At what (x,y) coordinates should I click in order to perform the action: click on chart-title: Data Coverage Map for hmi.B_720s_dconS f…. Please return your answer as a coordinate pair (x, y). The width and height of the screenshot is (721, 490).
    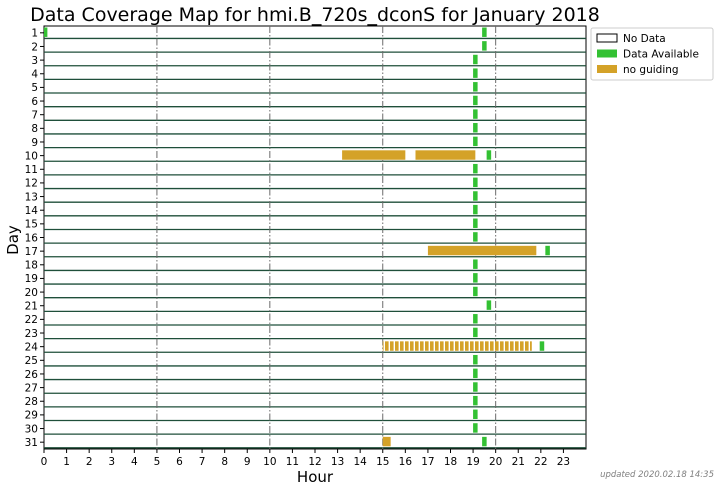
    Looking at the image, I should click on (315, 15).